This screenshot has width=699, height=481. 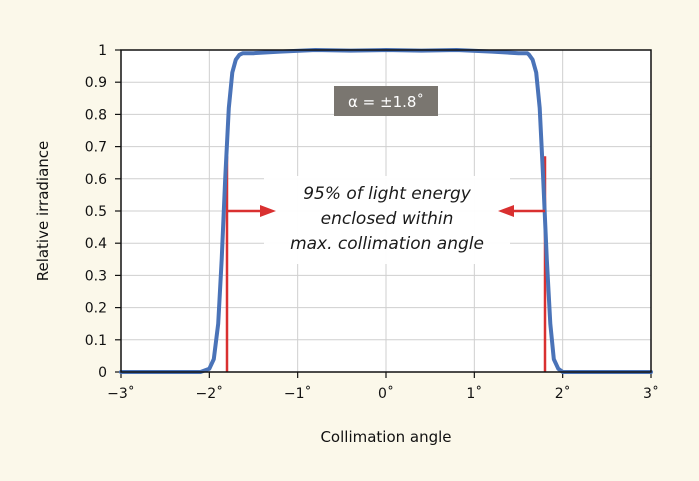 What do you see at coordinates (298, 393) in the screenshot?
I see `x-tick-label: −1˚` at bounding box center [298, 393].